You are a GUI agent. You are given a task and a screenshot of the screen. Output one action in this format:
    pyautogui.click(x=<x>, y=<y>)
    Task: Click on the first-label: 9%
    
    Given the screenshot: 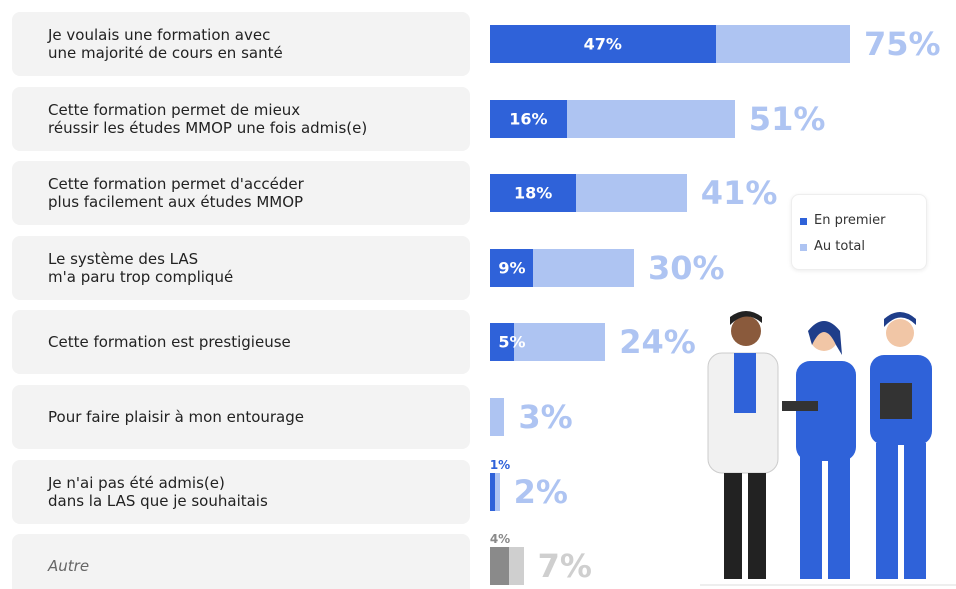 What is the action you would take?
    pyautogui.click(x=512, y=268)
    